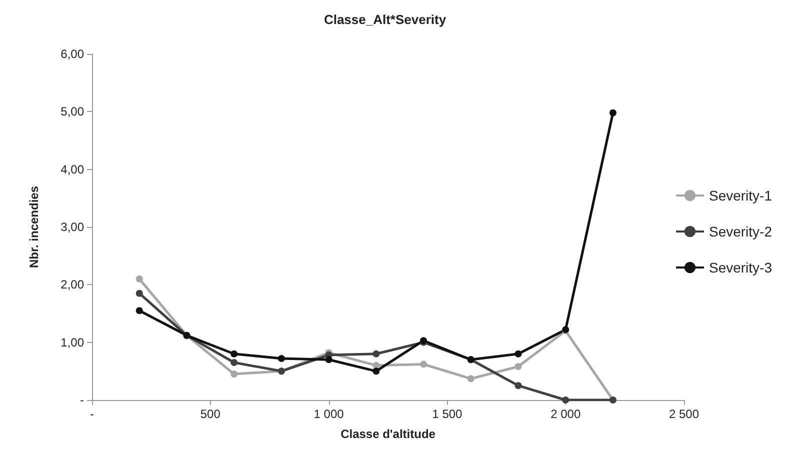  I want to click on x-tick-label: 2 000, so click(565, 414).